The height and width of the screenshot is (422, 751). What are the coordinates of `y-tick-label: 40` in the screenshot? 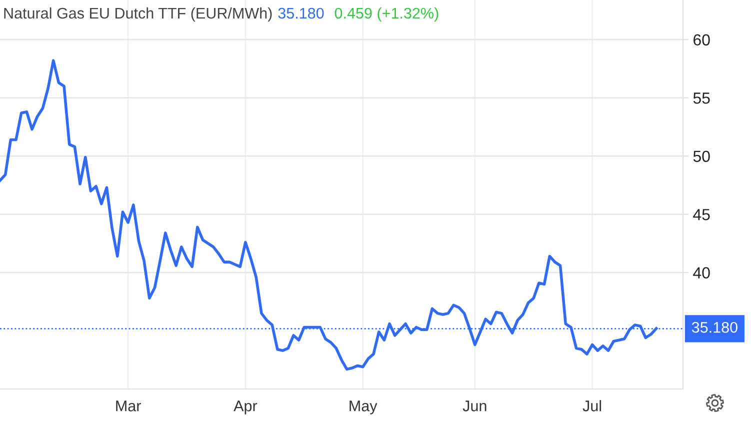 It's located at (701, 272).